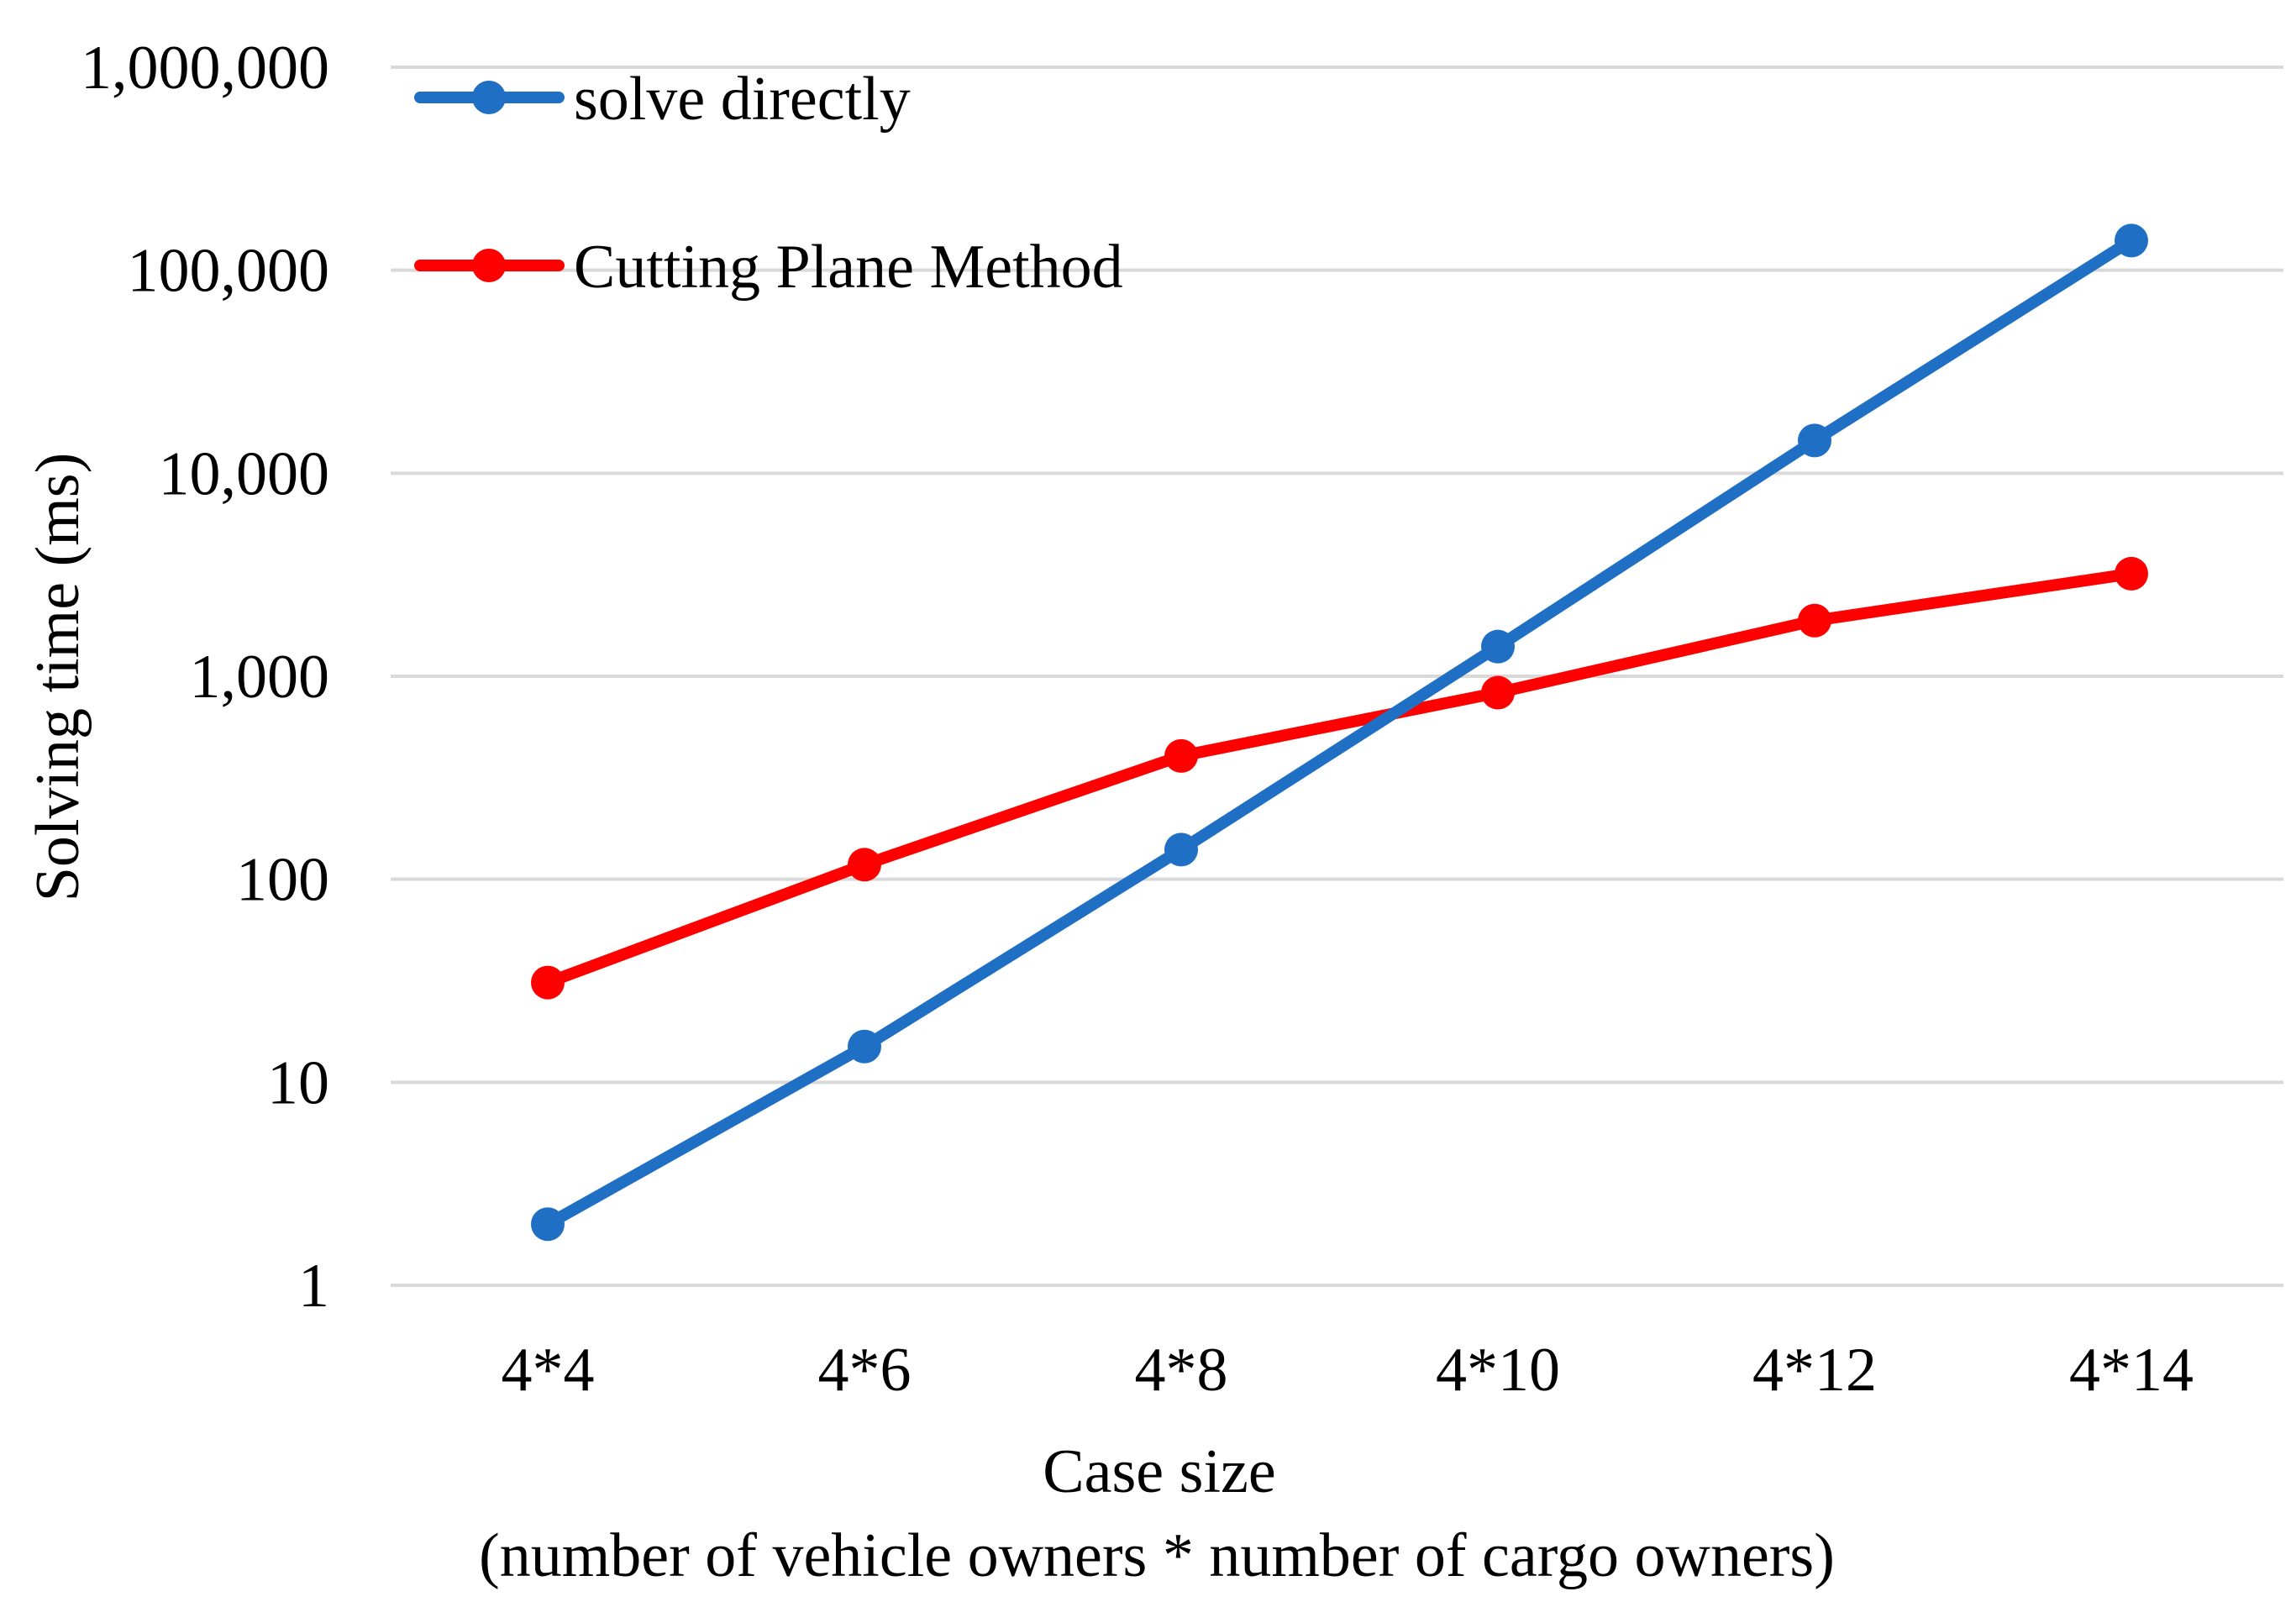 The image size is (2296, 1602). What do you see at coordinates (313, 1286) in the screenshot?
I see `y-tick-label-0: 1` at bounding box center [313, 1286].